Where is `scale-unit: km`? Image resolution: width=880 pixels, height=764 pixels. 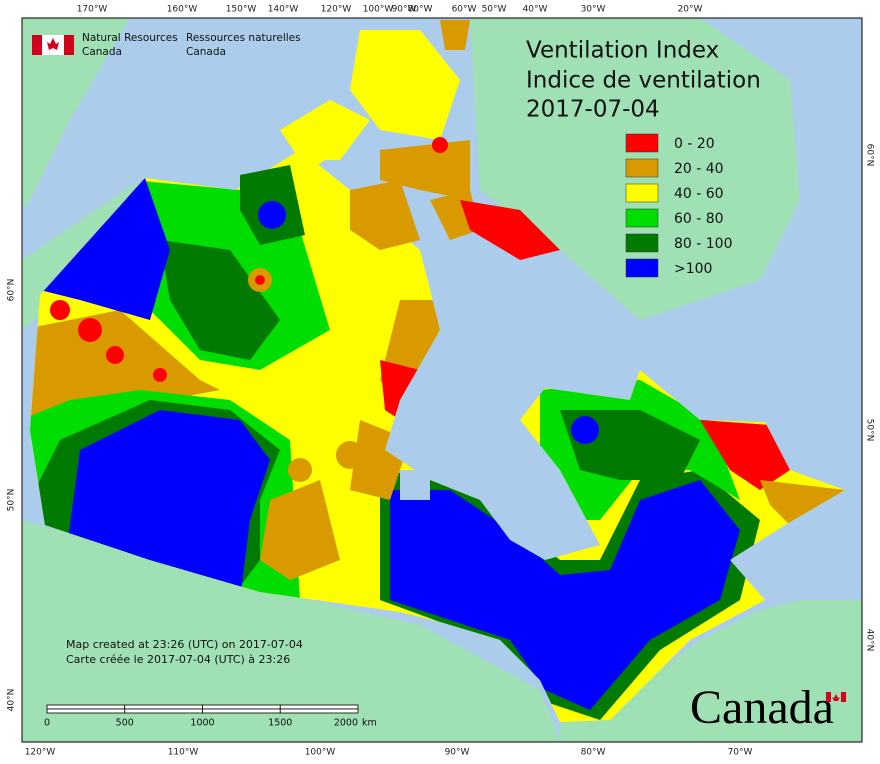 scale-unit: km is located at coordinates (369, 723).